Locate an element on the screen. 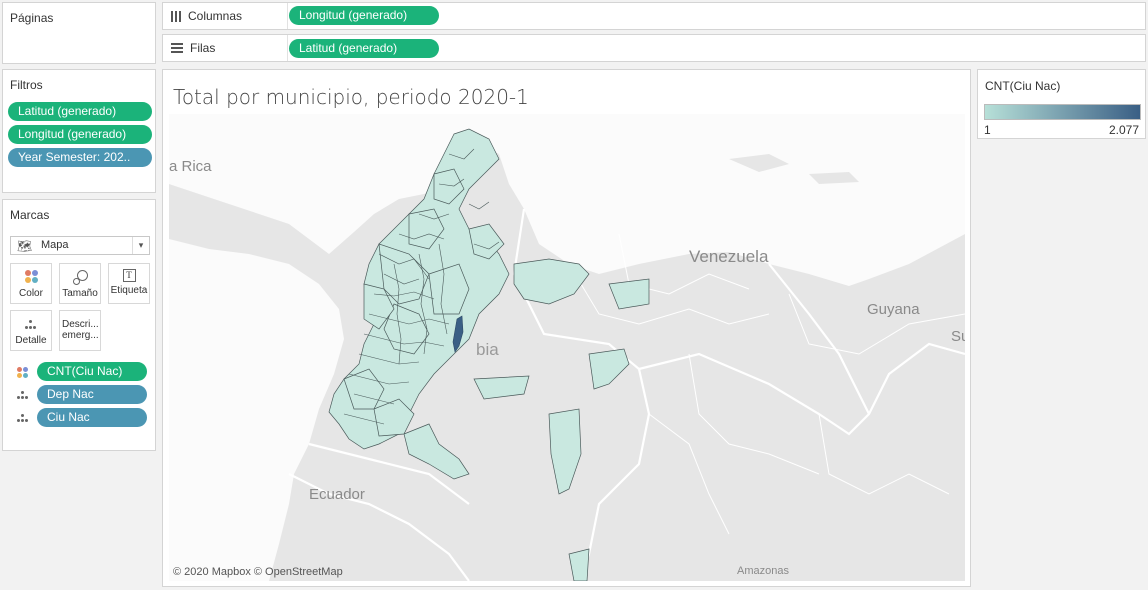 This screenshot has height=590, width=1148. marks-field-row: Ciu Nac is located at coordinates (82, 417).